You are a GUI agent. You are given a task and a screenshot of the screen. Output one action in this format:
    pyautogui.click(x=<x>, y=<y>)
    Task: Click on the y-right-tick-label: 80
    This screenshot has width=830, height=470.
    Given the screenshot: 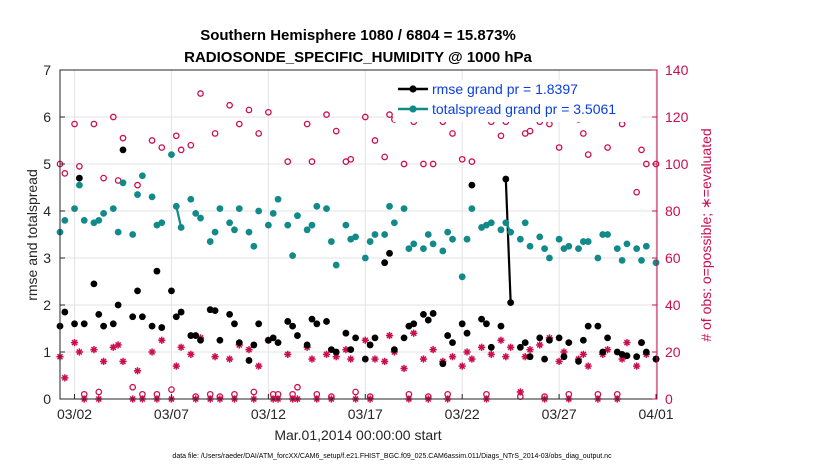 What is the action you would take?
    pyautogui.click(x=673, y=211)
    